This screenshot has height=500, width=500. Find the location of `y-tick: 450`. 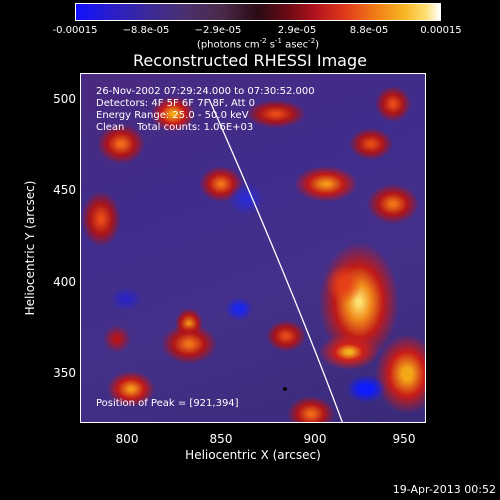

y-tick: 450 is located at coordinates (64, 190).